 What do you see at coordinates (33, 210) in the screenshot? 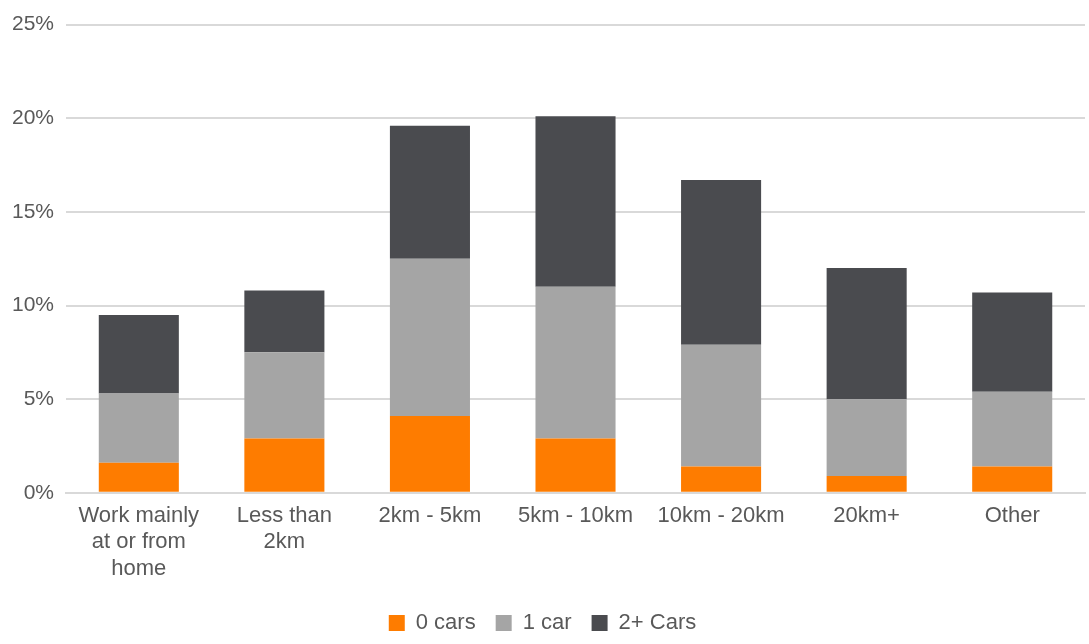
I see `y-tick-label: 15%` at bounding box center [33, 210].